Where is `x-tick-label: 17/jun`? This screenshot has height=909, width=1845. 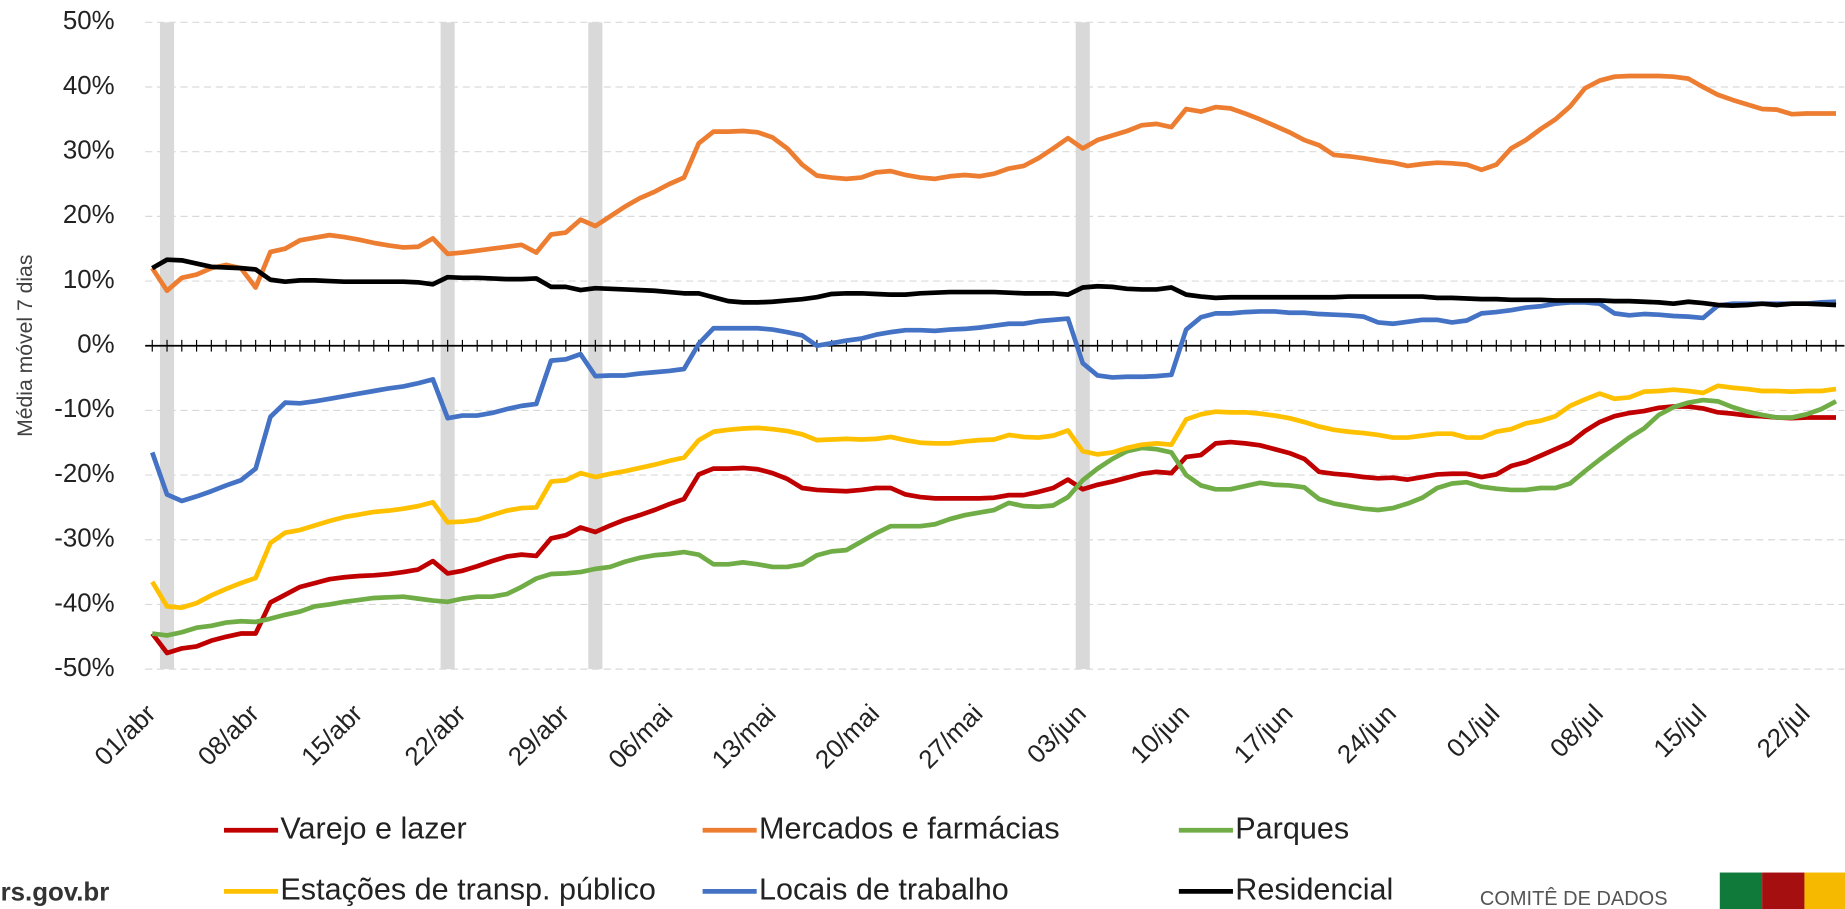
x-tick-label: 17/jun is located at coordinates (1264, 735).